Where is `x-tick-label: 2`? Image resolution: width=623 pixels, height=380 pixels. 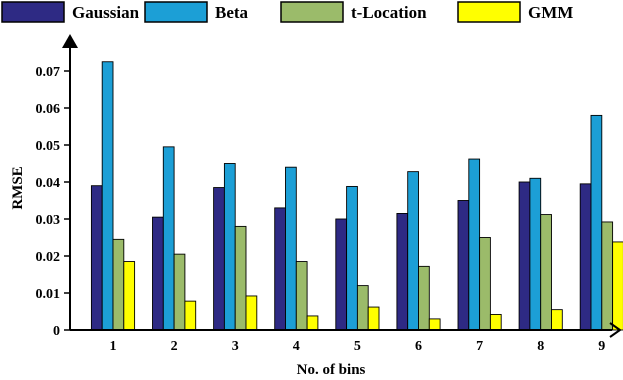
x-tick-label: 2 is located at coordinates (174, 346).